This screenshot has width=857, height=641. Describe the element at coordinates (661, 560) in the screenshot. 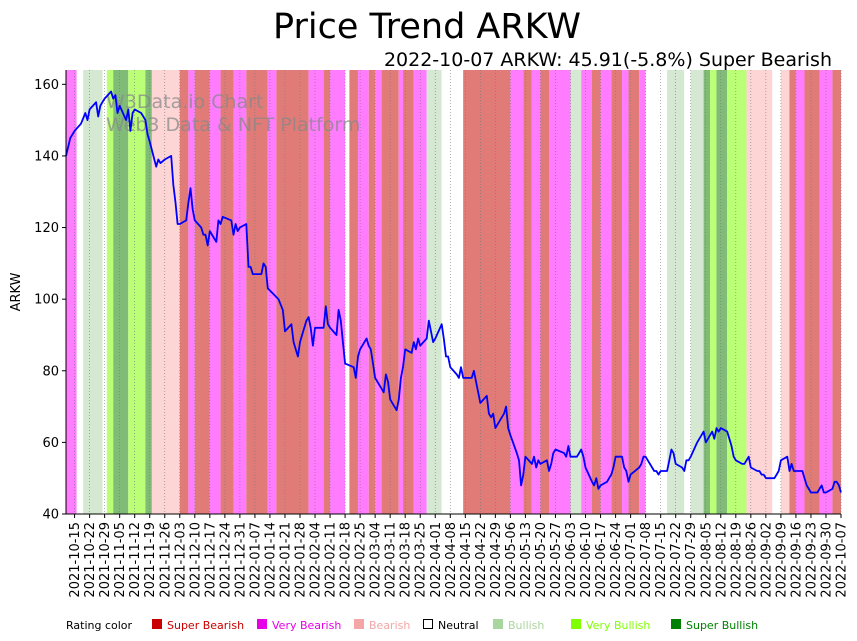

I see `x-tick-label: 2022-07-15` at that location.